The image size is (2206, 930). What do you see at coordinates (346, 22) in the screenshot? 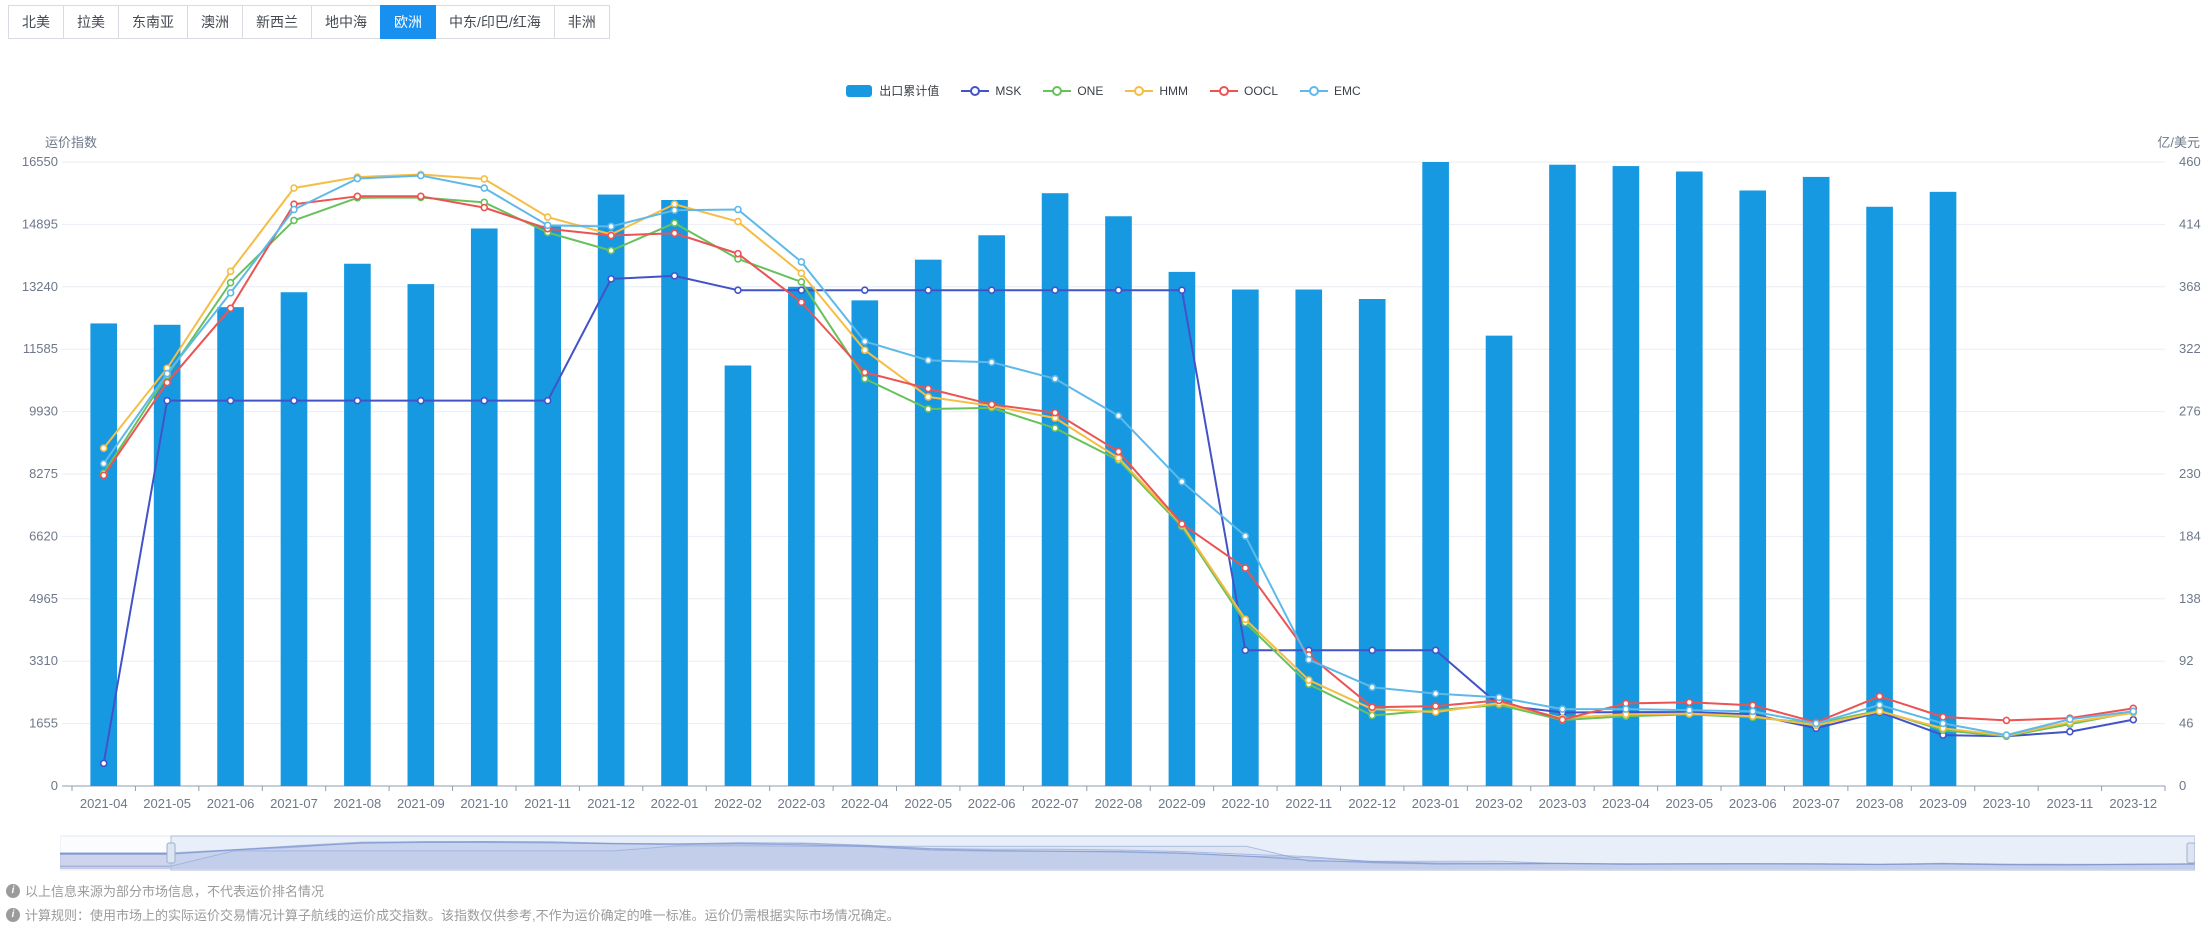
I see `tab-地中海: 地中海` at bounding box center [346, 22].